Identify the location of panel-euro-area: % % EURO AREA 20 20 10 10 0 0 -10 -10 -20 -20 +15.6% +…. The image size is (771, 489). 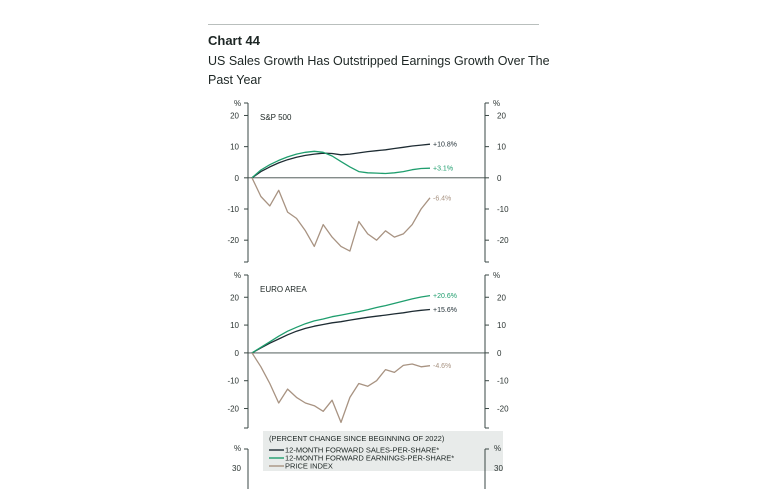
(368, 350).